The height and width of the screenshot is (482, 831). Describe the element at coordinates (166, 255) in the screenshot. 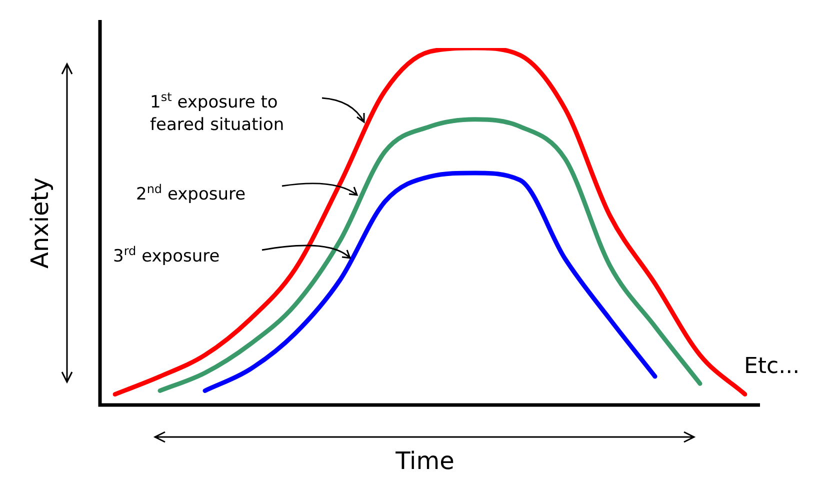

I see `annotation: 3$^{rd}$ exposure` at that location.